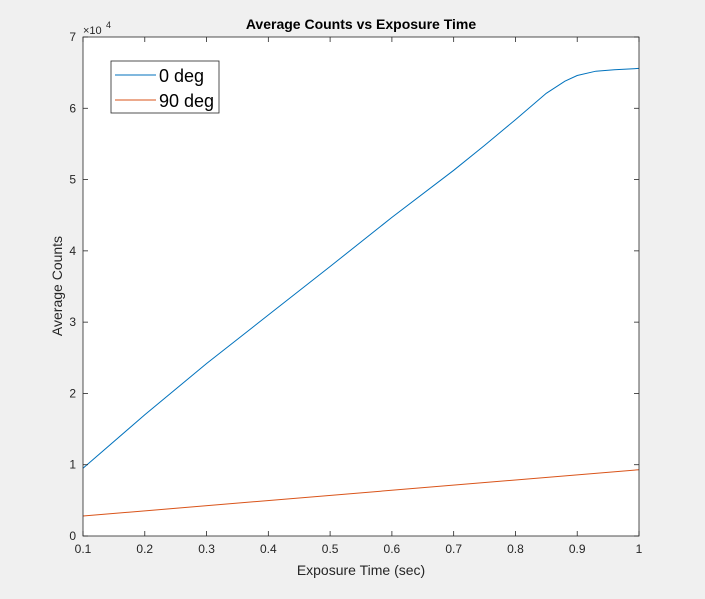  What do you see at coordinates (453, 549) in the screenshot?
I see `x-tick-label: 0.7` at bounding box center [453, 549].